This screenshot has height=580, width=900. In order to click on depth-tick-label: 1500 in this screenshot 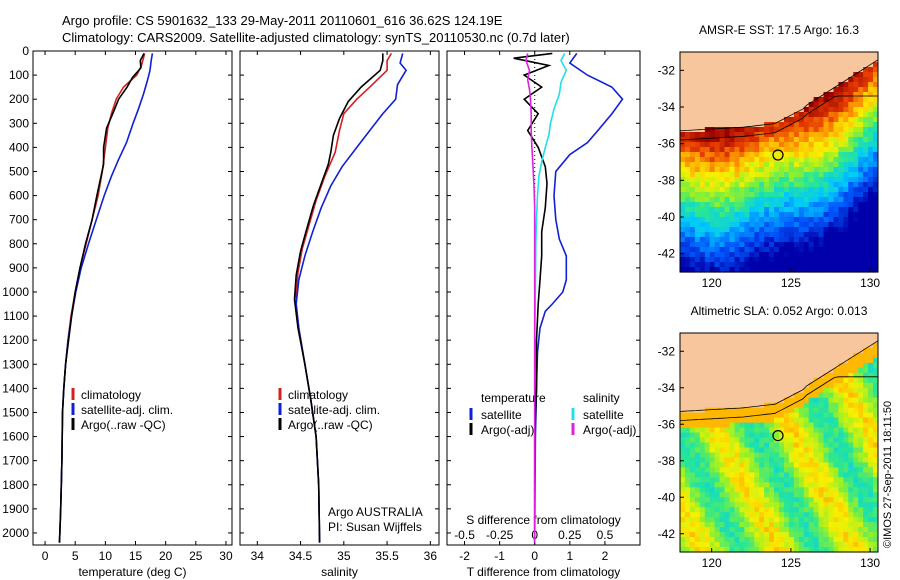, I will do `click(15, 412)`.